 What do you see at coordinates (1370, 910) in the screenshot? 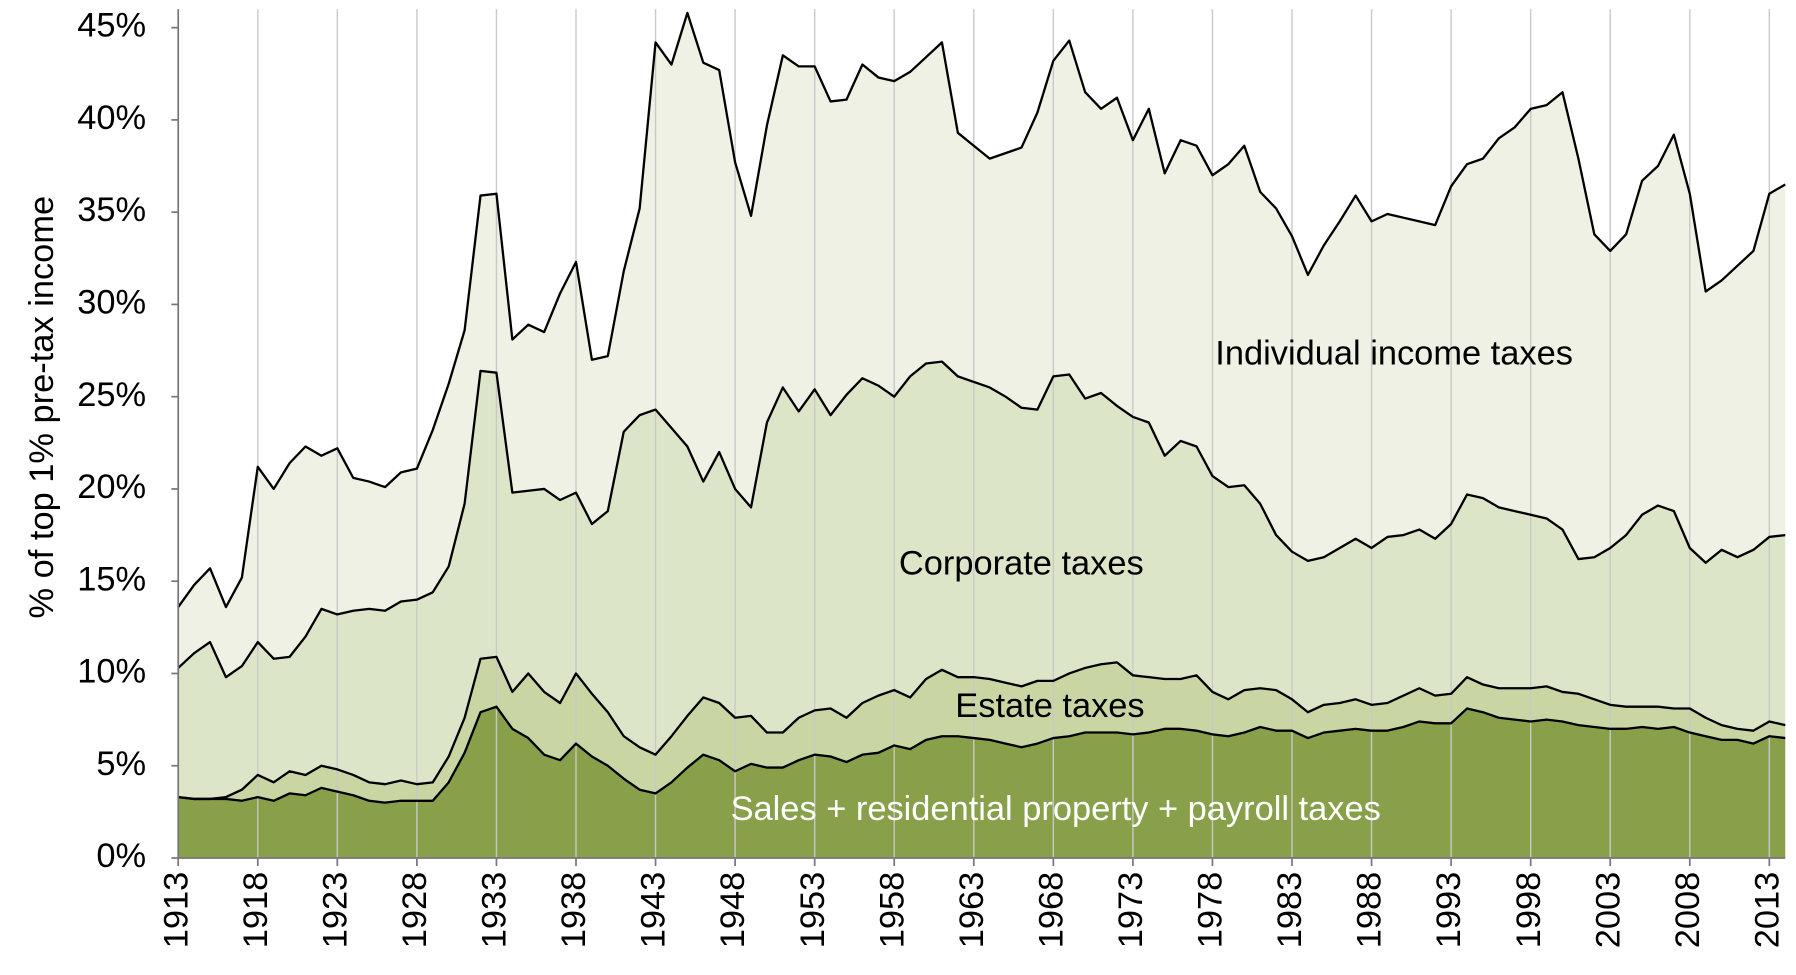
I see `x-tick-label: 1988` at bounding box center [1370, 910].